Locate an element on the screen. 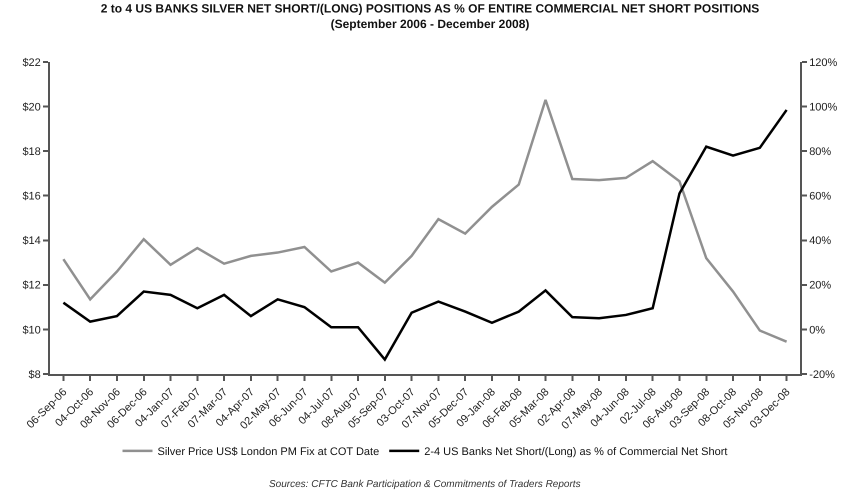 This screenshot has height=504, width=860. y2-tick-label: 120% is located at coordinates (823, 62).